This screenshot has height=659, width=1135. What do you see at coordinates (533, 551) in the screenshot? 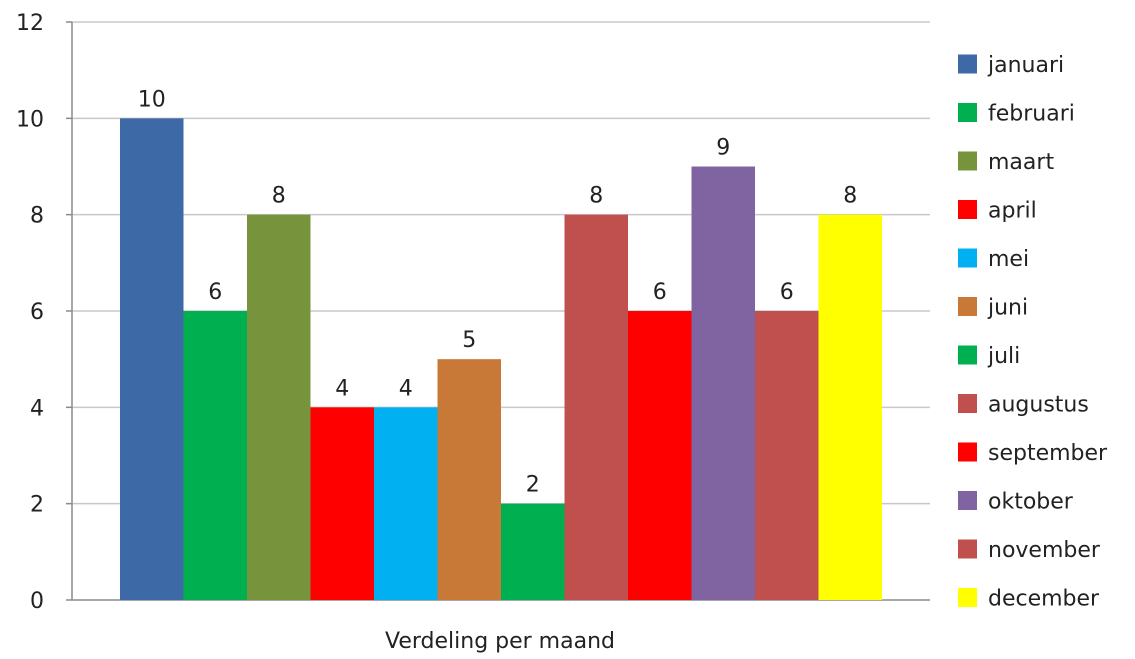
I see `bar-juli` at bounding box center [533, 551].